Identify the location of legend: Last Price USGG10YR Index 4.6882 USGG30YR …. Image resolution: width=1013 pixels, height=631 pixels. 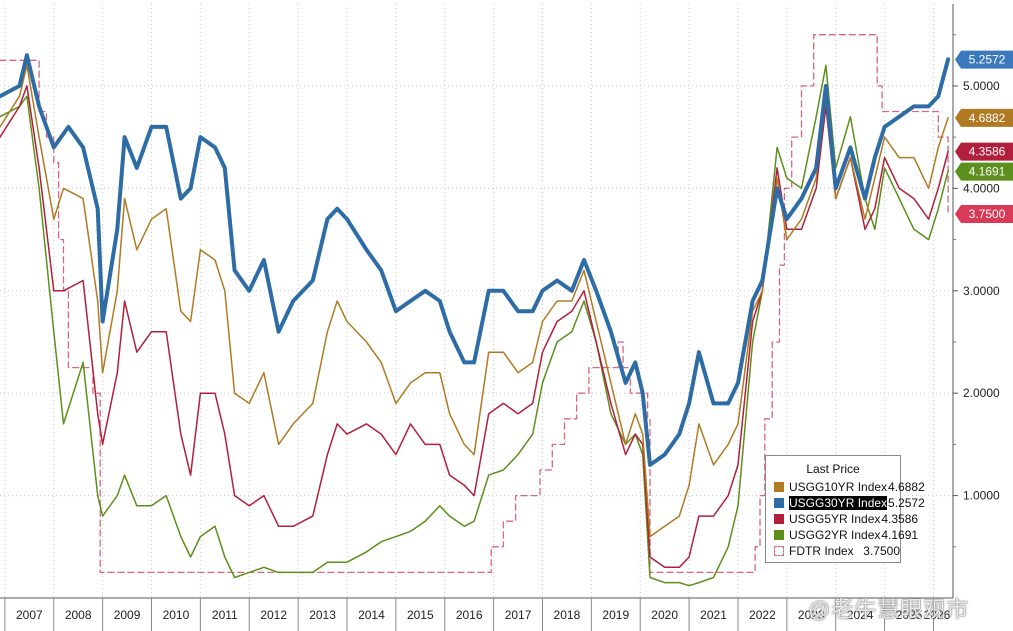
(845, 509).